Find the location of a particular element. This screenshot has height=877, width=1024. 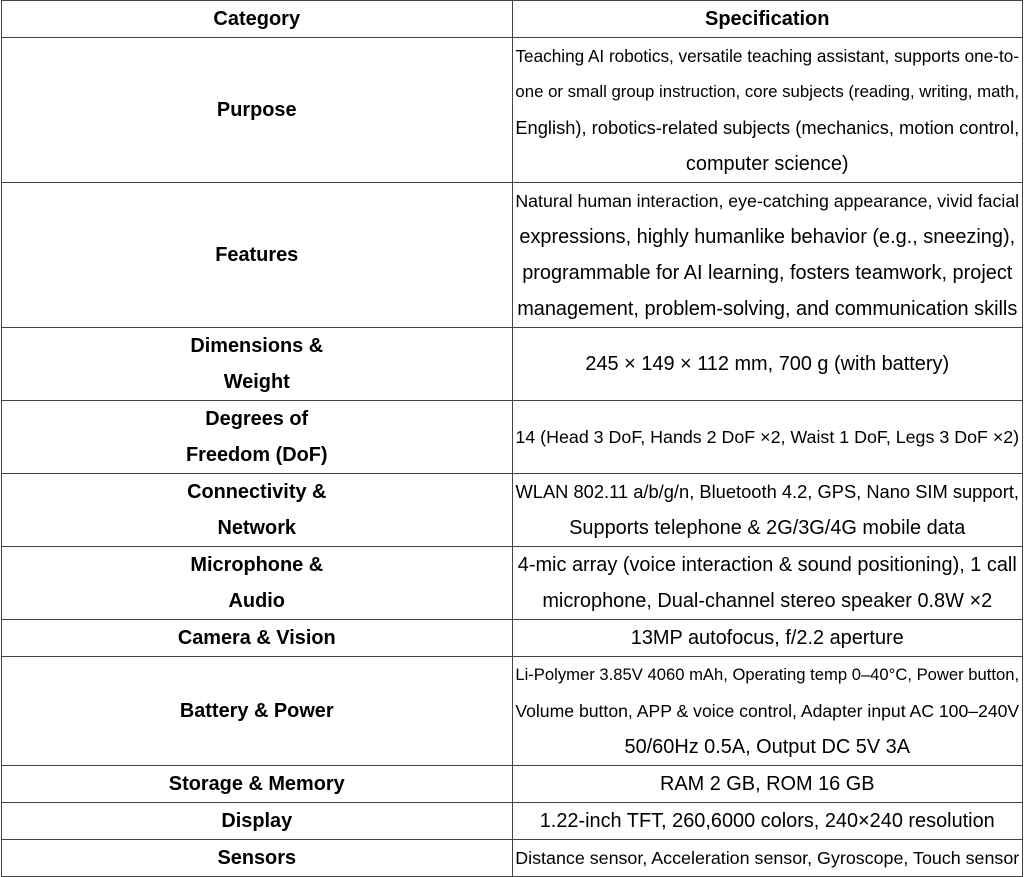

category-line: Sensors is located at coordinates (257, 858).